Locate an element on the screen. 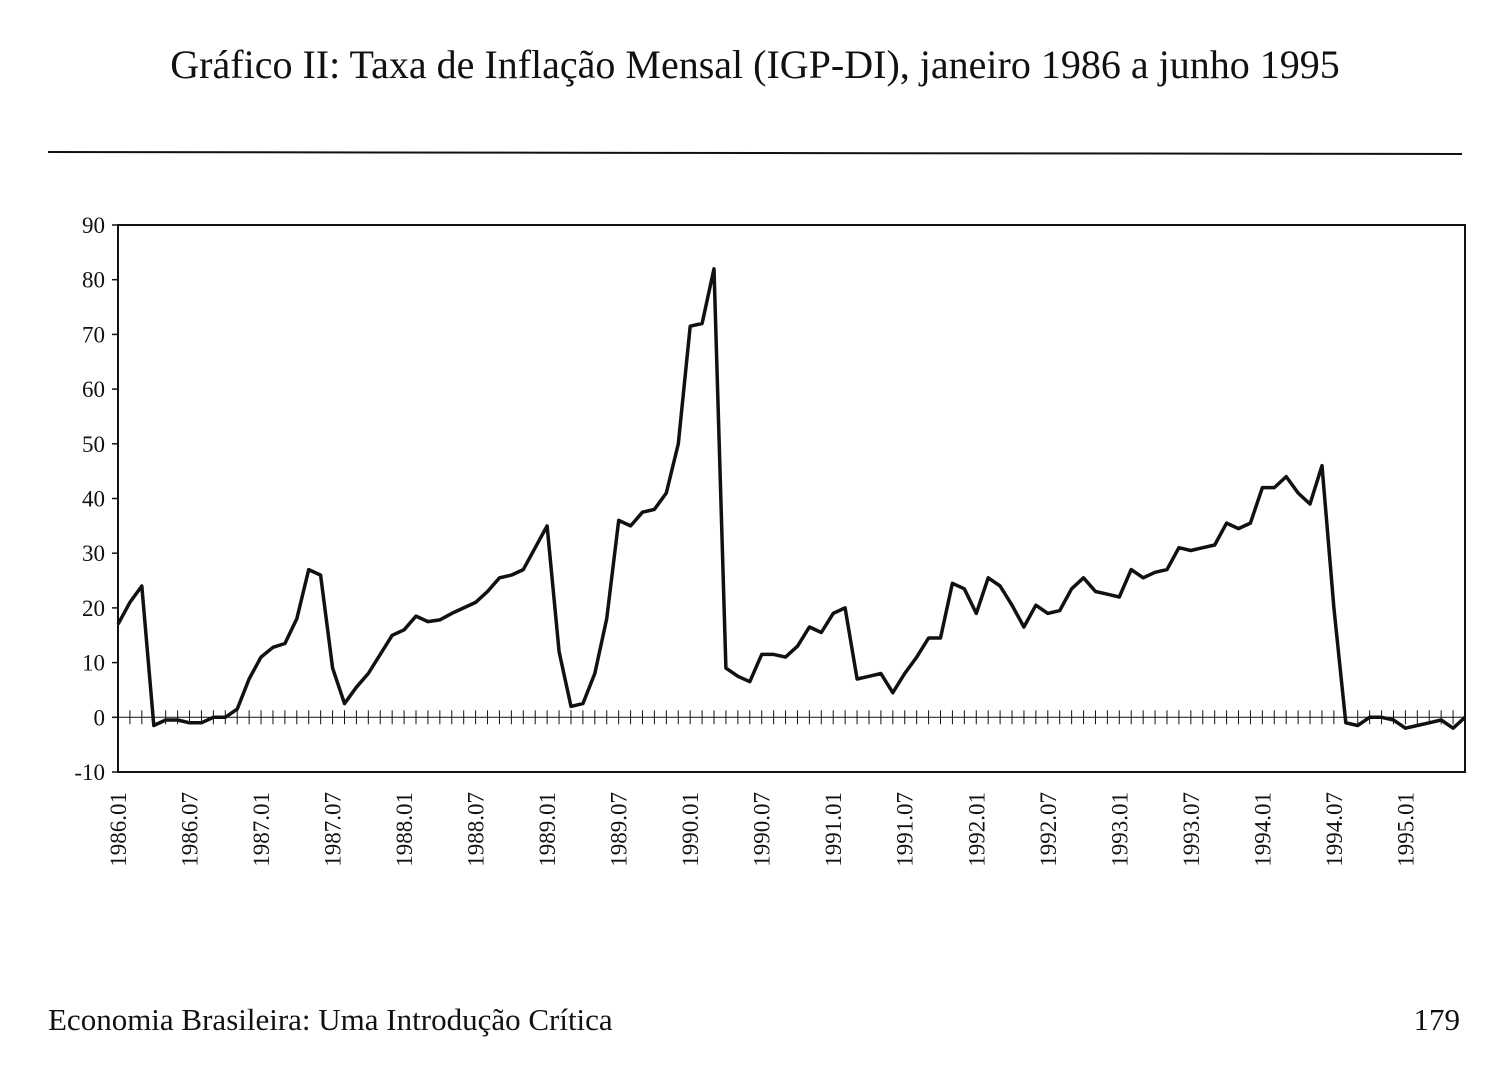  x-tick-label: 1987.07 is located at coordinates (333, 829).